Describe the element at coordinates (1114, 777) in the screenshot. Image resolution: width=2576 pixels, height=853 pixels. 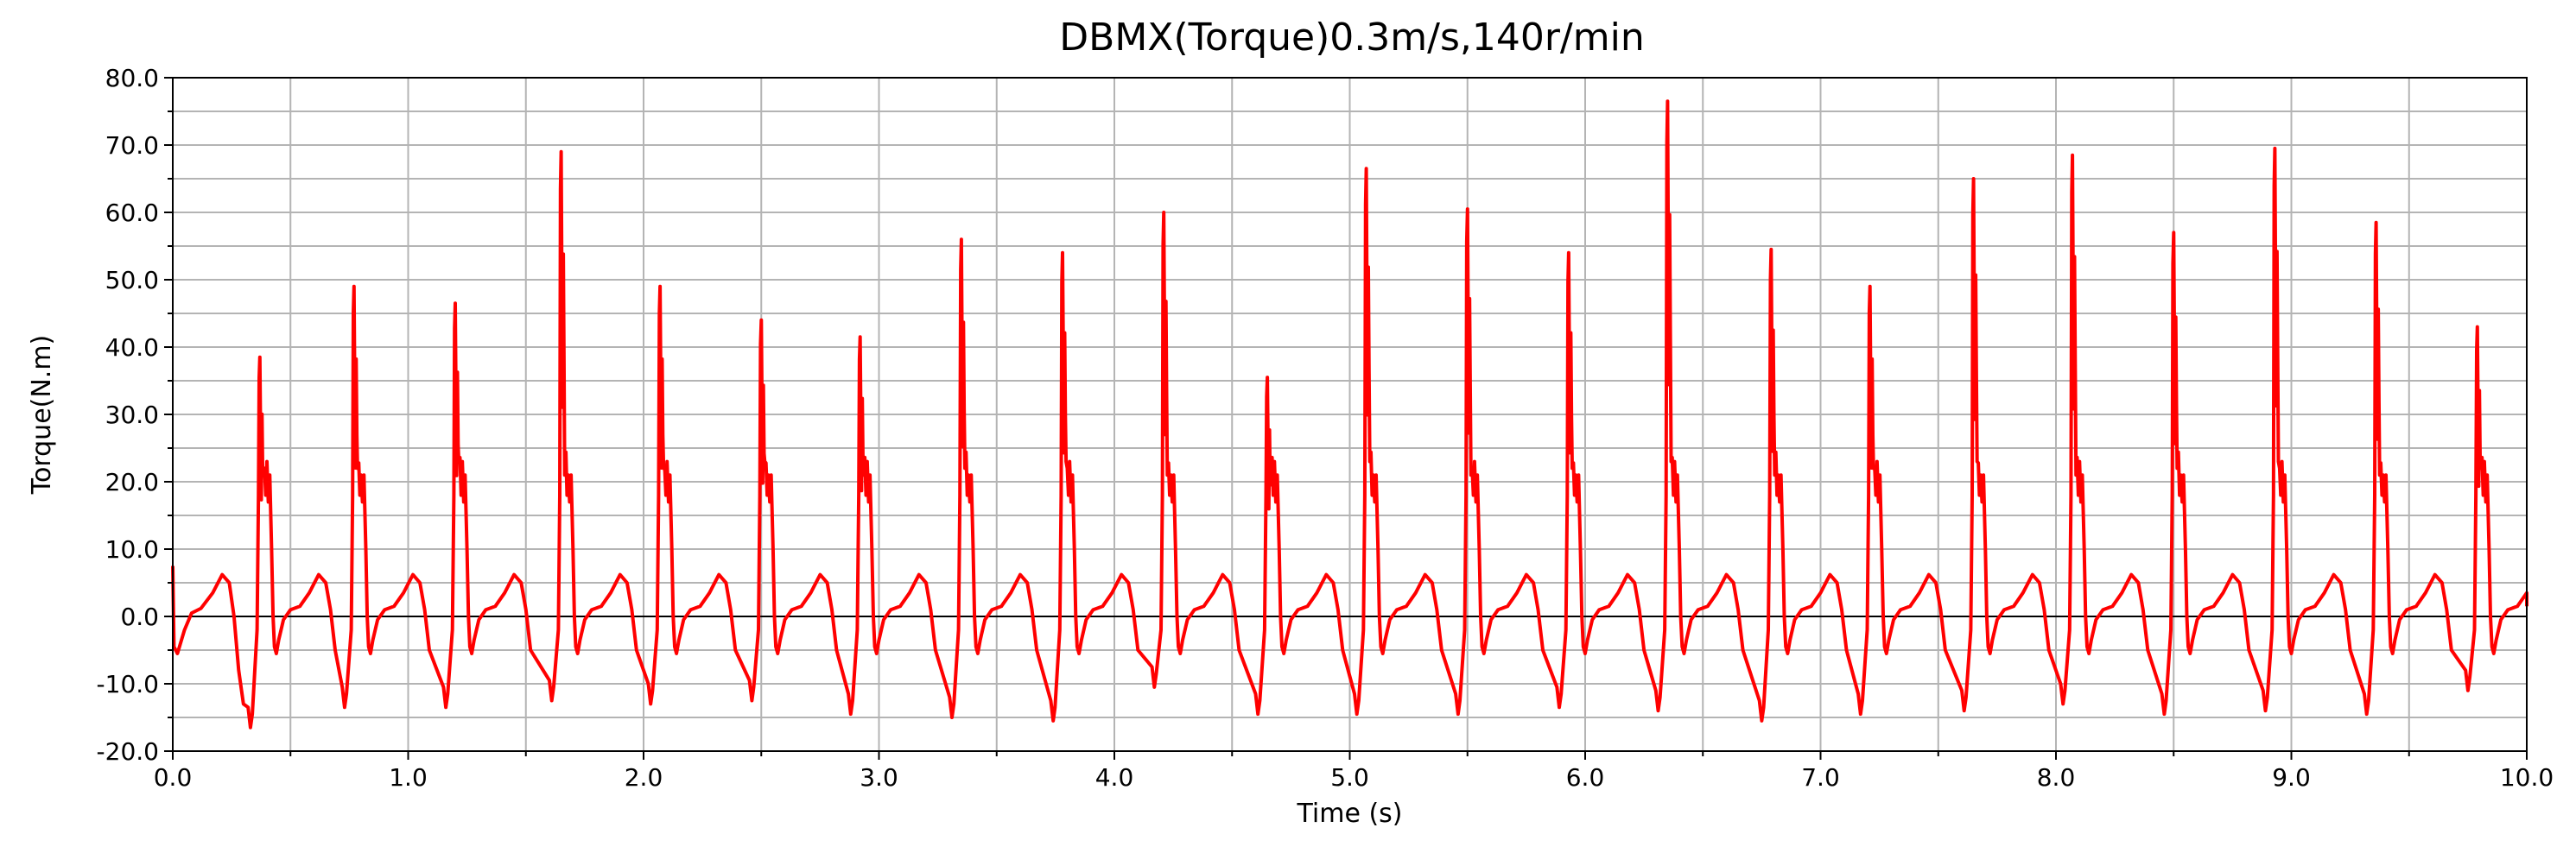
I see `x-tick-label: 4.0` at that location.